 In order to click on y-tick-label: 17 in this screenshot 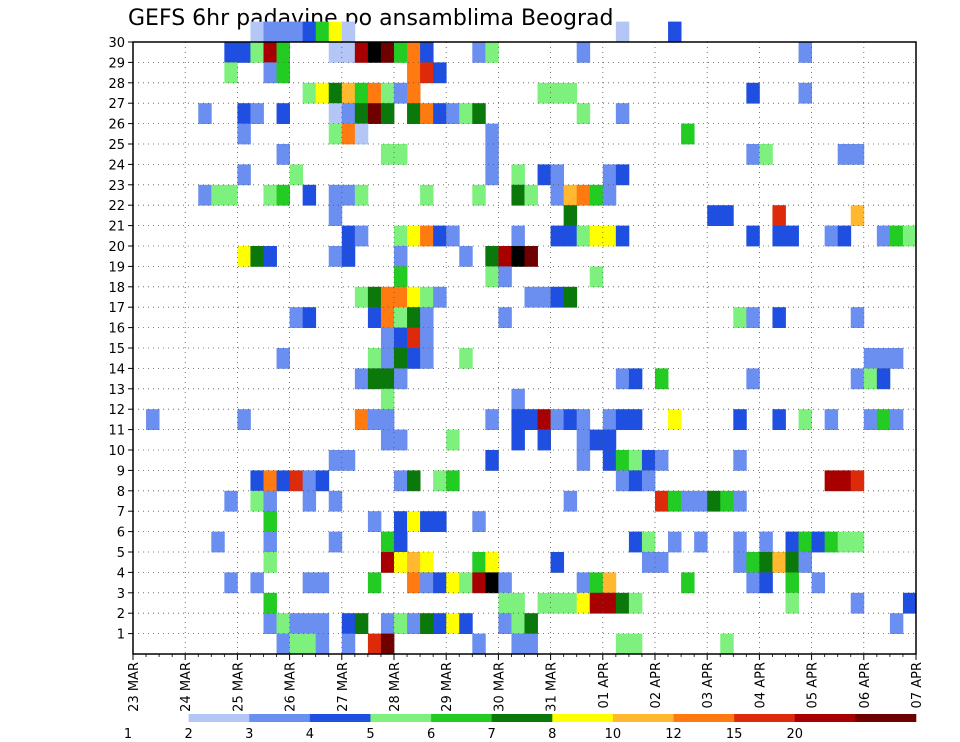, I will do `click(116, 308)`.